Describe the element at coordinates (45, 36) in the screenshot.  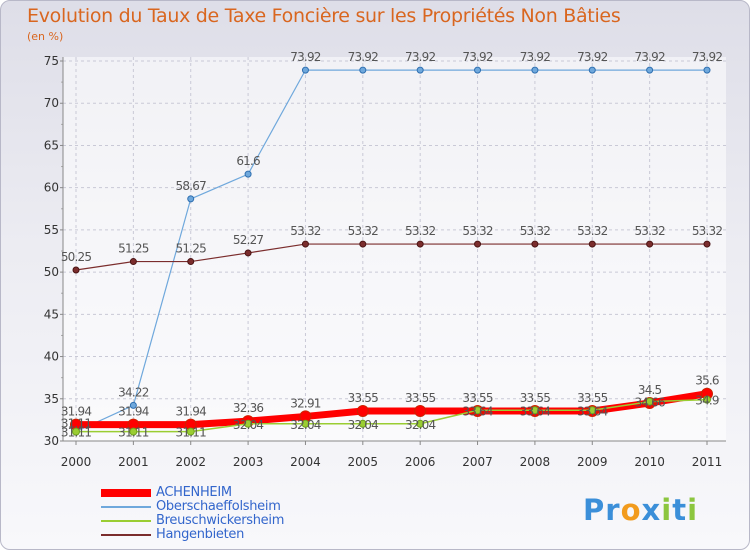
I see `chart-subtitle: (en %)` at that location.